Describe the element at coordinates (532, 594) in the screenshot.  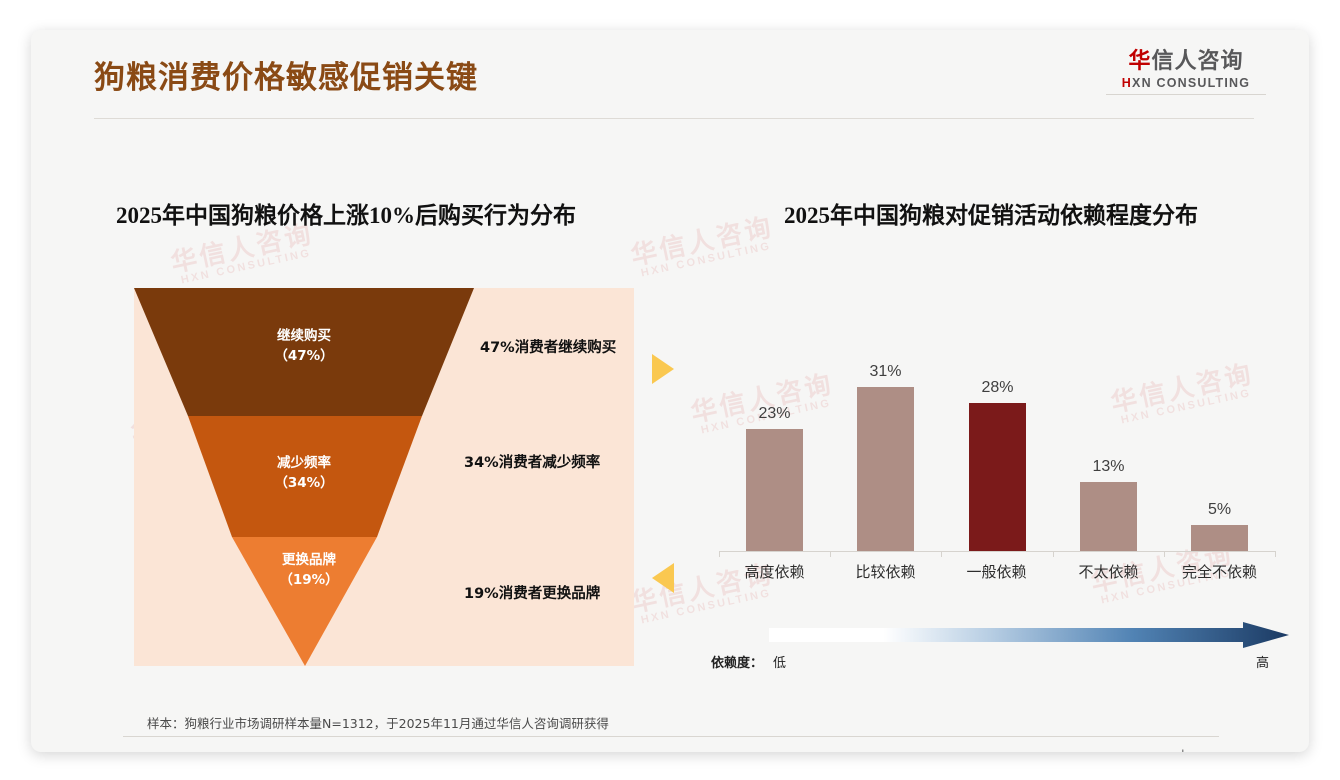
I see `funnel-side-text-switch: 19%消费者更换品牌` at that location.